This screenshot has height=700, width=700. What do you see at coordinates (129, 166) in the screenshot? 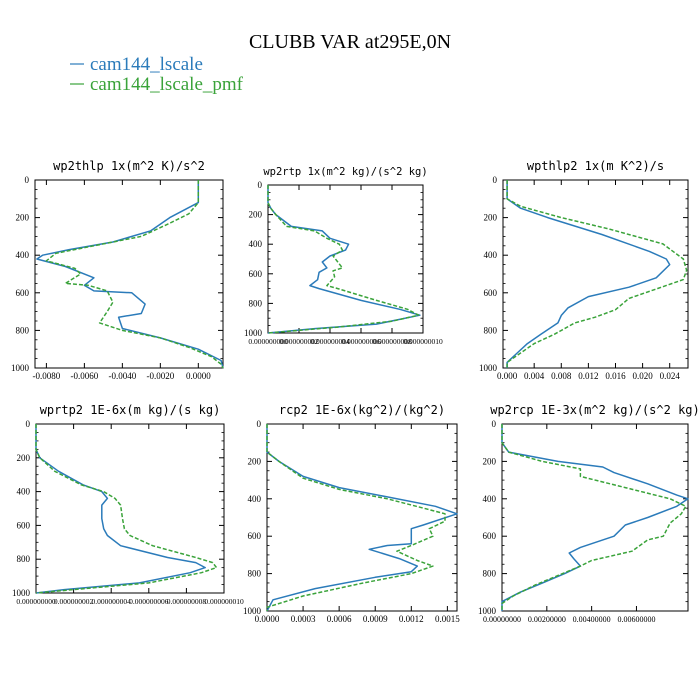
I see `panel-title-0: wp2thlp 1x(m^2 K)/s^2` at bounding box center [129, 166].